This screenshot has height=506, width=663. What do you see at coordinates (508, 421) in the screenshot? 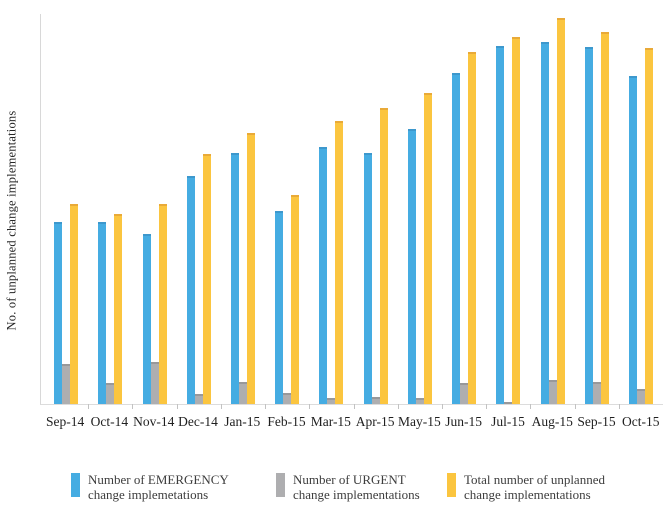
I see `x-axis-label-Jul-15: Jul-15` at bounding box center [508, 421].